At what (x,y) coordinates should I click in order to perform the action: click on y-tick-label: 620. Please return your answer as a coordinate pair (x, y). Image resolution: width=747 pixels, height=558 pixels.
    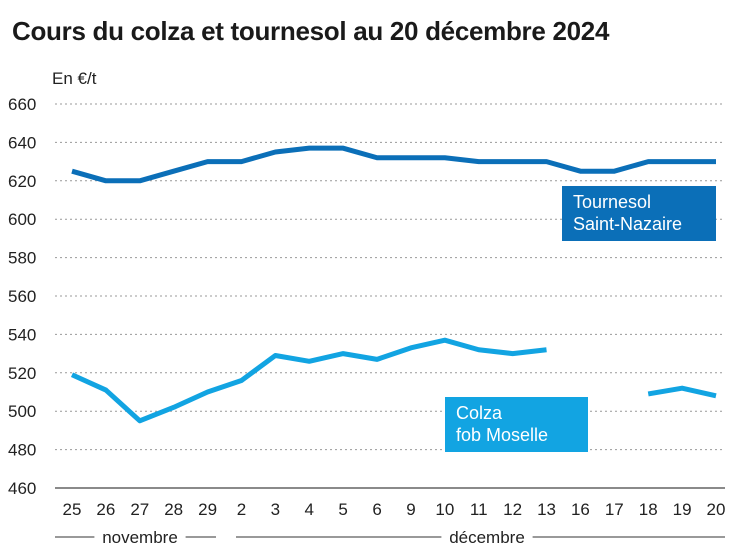
    Looking at the image, I should click on (22, 181).